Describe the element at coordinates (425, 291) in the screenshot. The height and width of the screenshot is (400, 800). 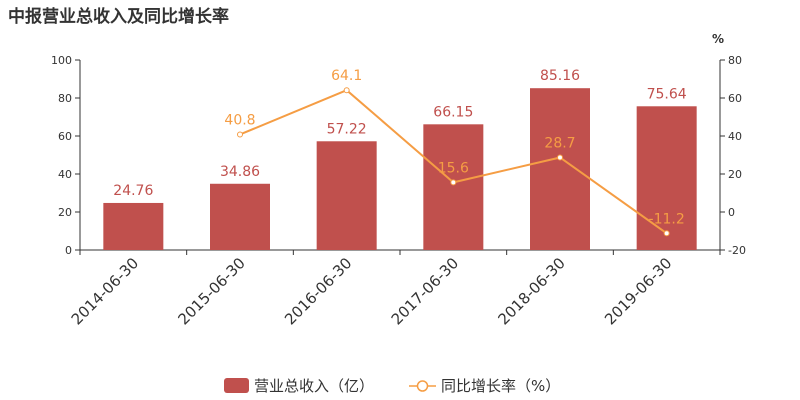
I see `x-tick-label: 2017-06-30` at that location.